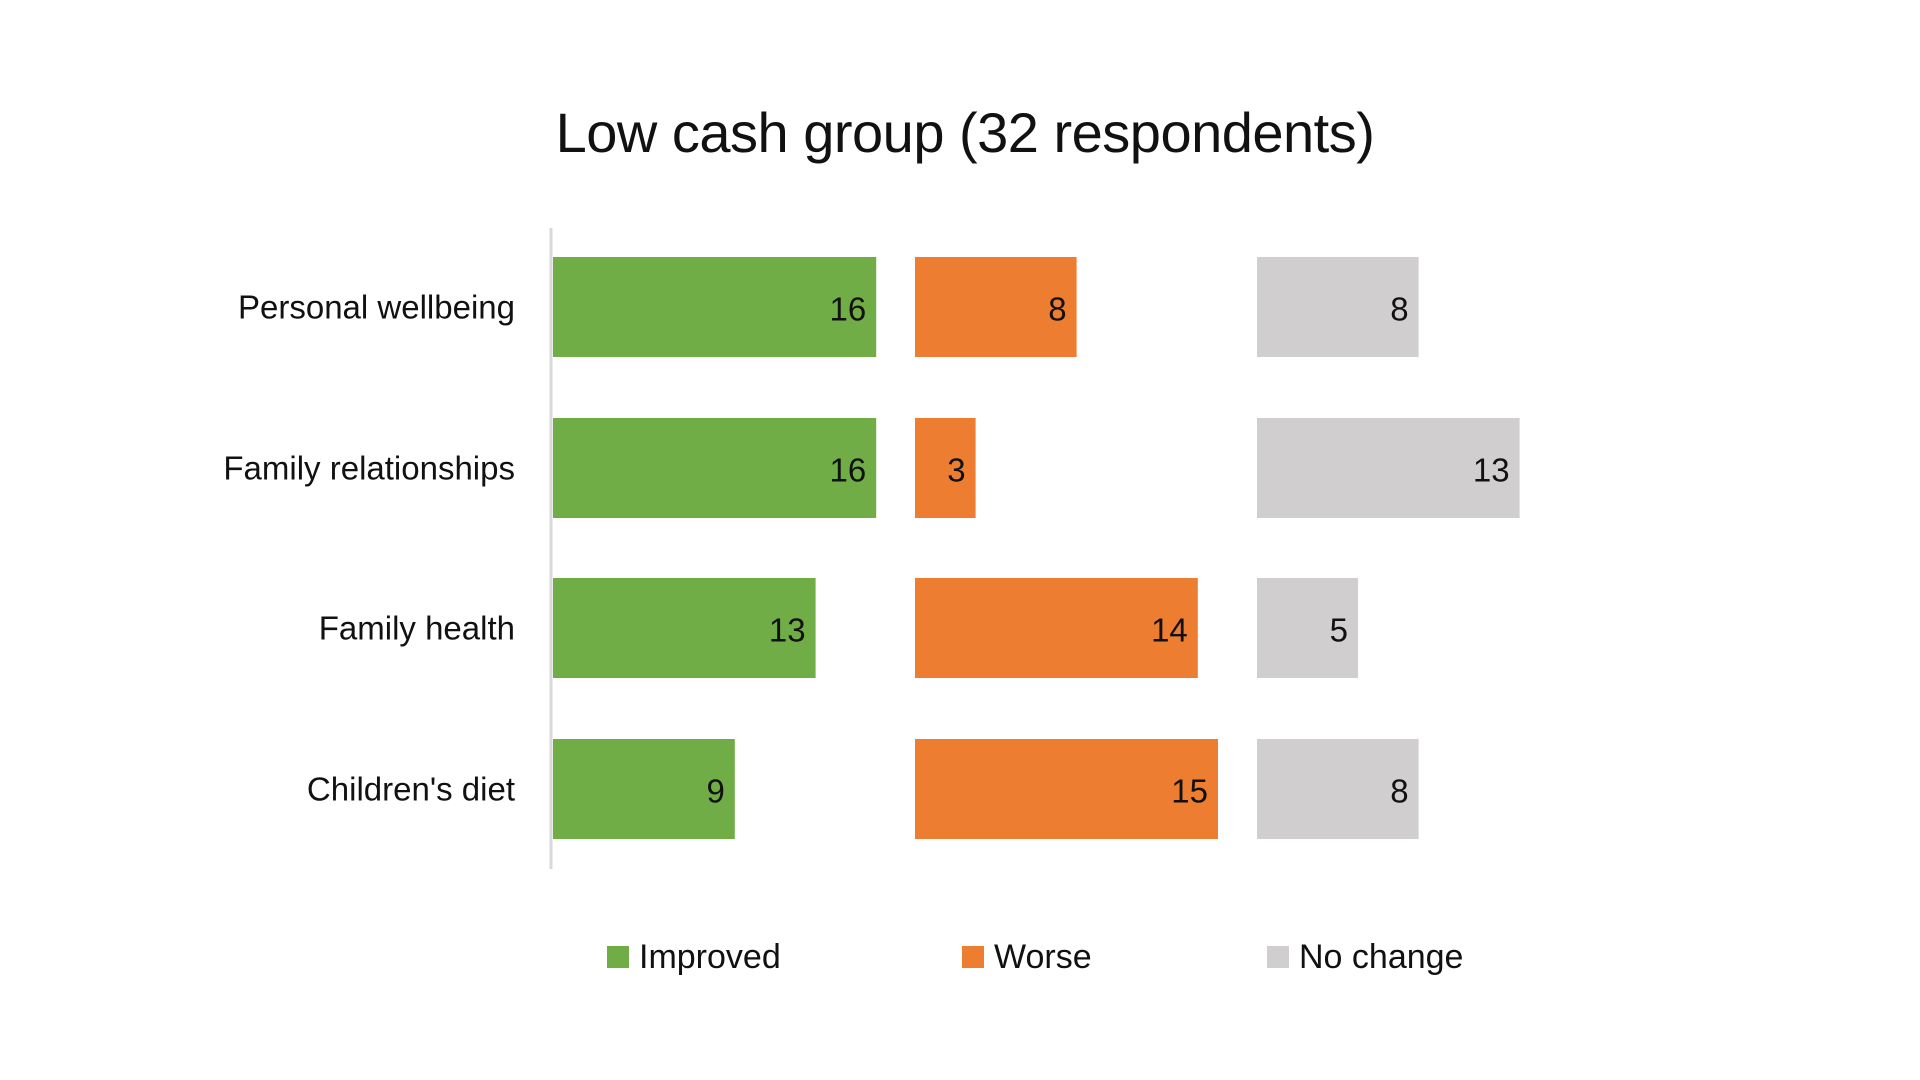 Image resolution: width=1920 pixels, height=1080 pixels. Describe the element at coordinates (1189, 791) in the screenshot. I see `data-label-worse-children-s-diet: 15` at that location.